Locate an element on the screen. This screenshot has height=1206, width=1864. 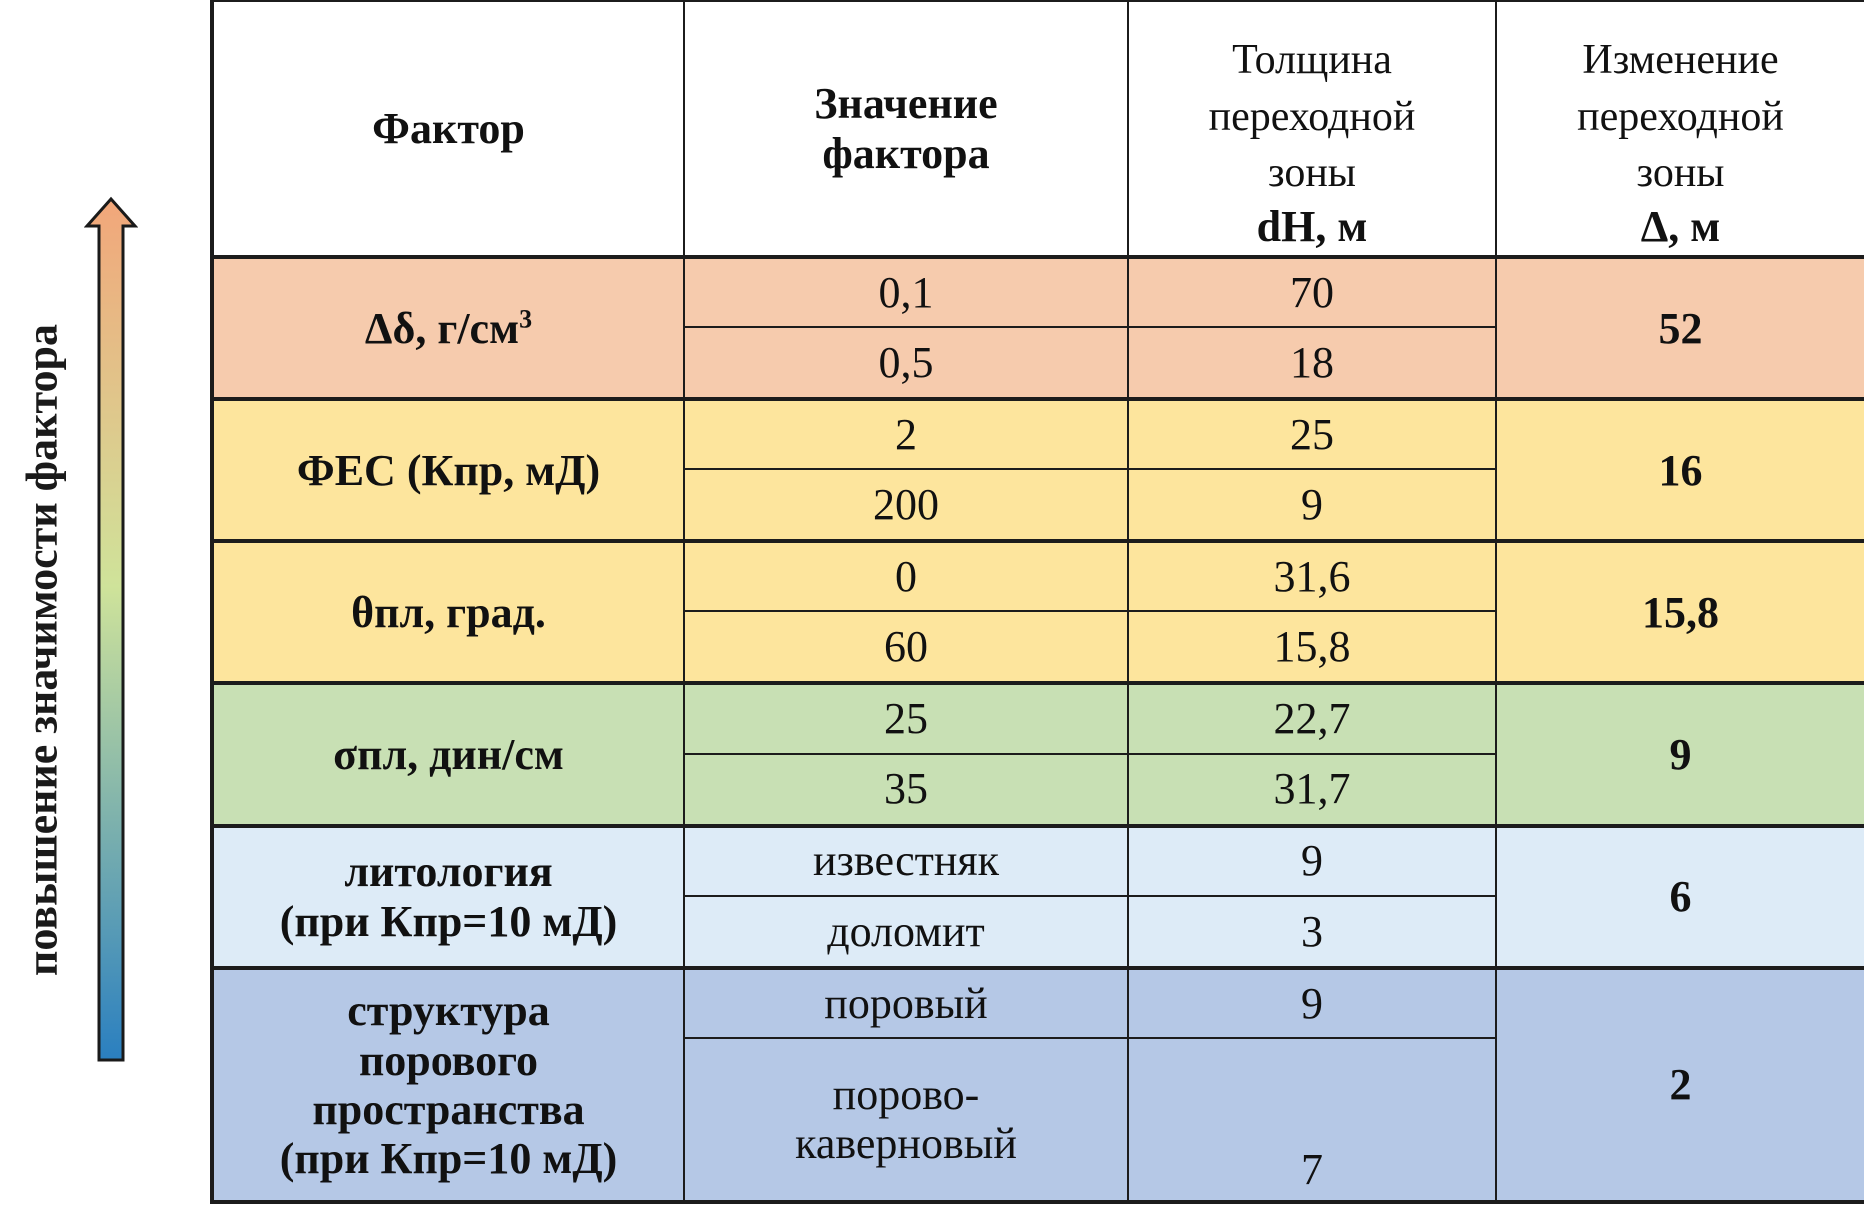
value-cell: доломит is located at coordinates (906, 932).